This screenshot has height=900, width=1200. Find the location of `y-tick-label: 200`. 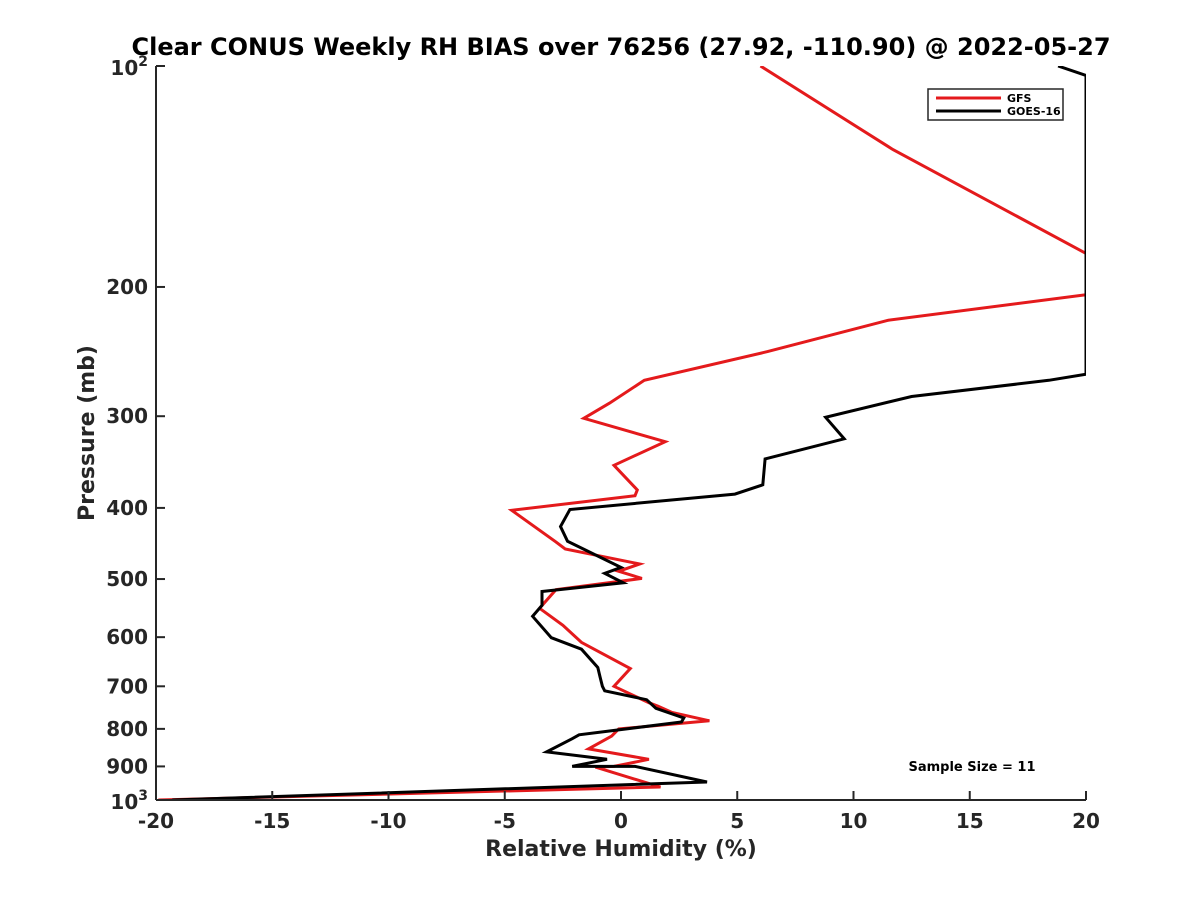

y-tick-label: 200 is located at coordinates (127, 287).